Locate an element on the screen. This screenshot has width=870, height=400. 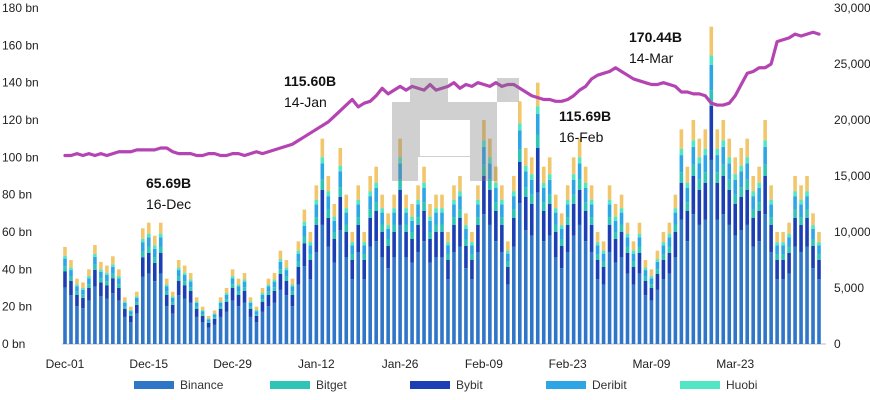
y-tick-label: 80 bn is located at coordinates (17, 195).